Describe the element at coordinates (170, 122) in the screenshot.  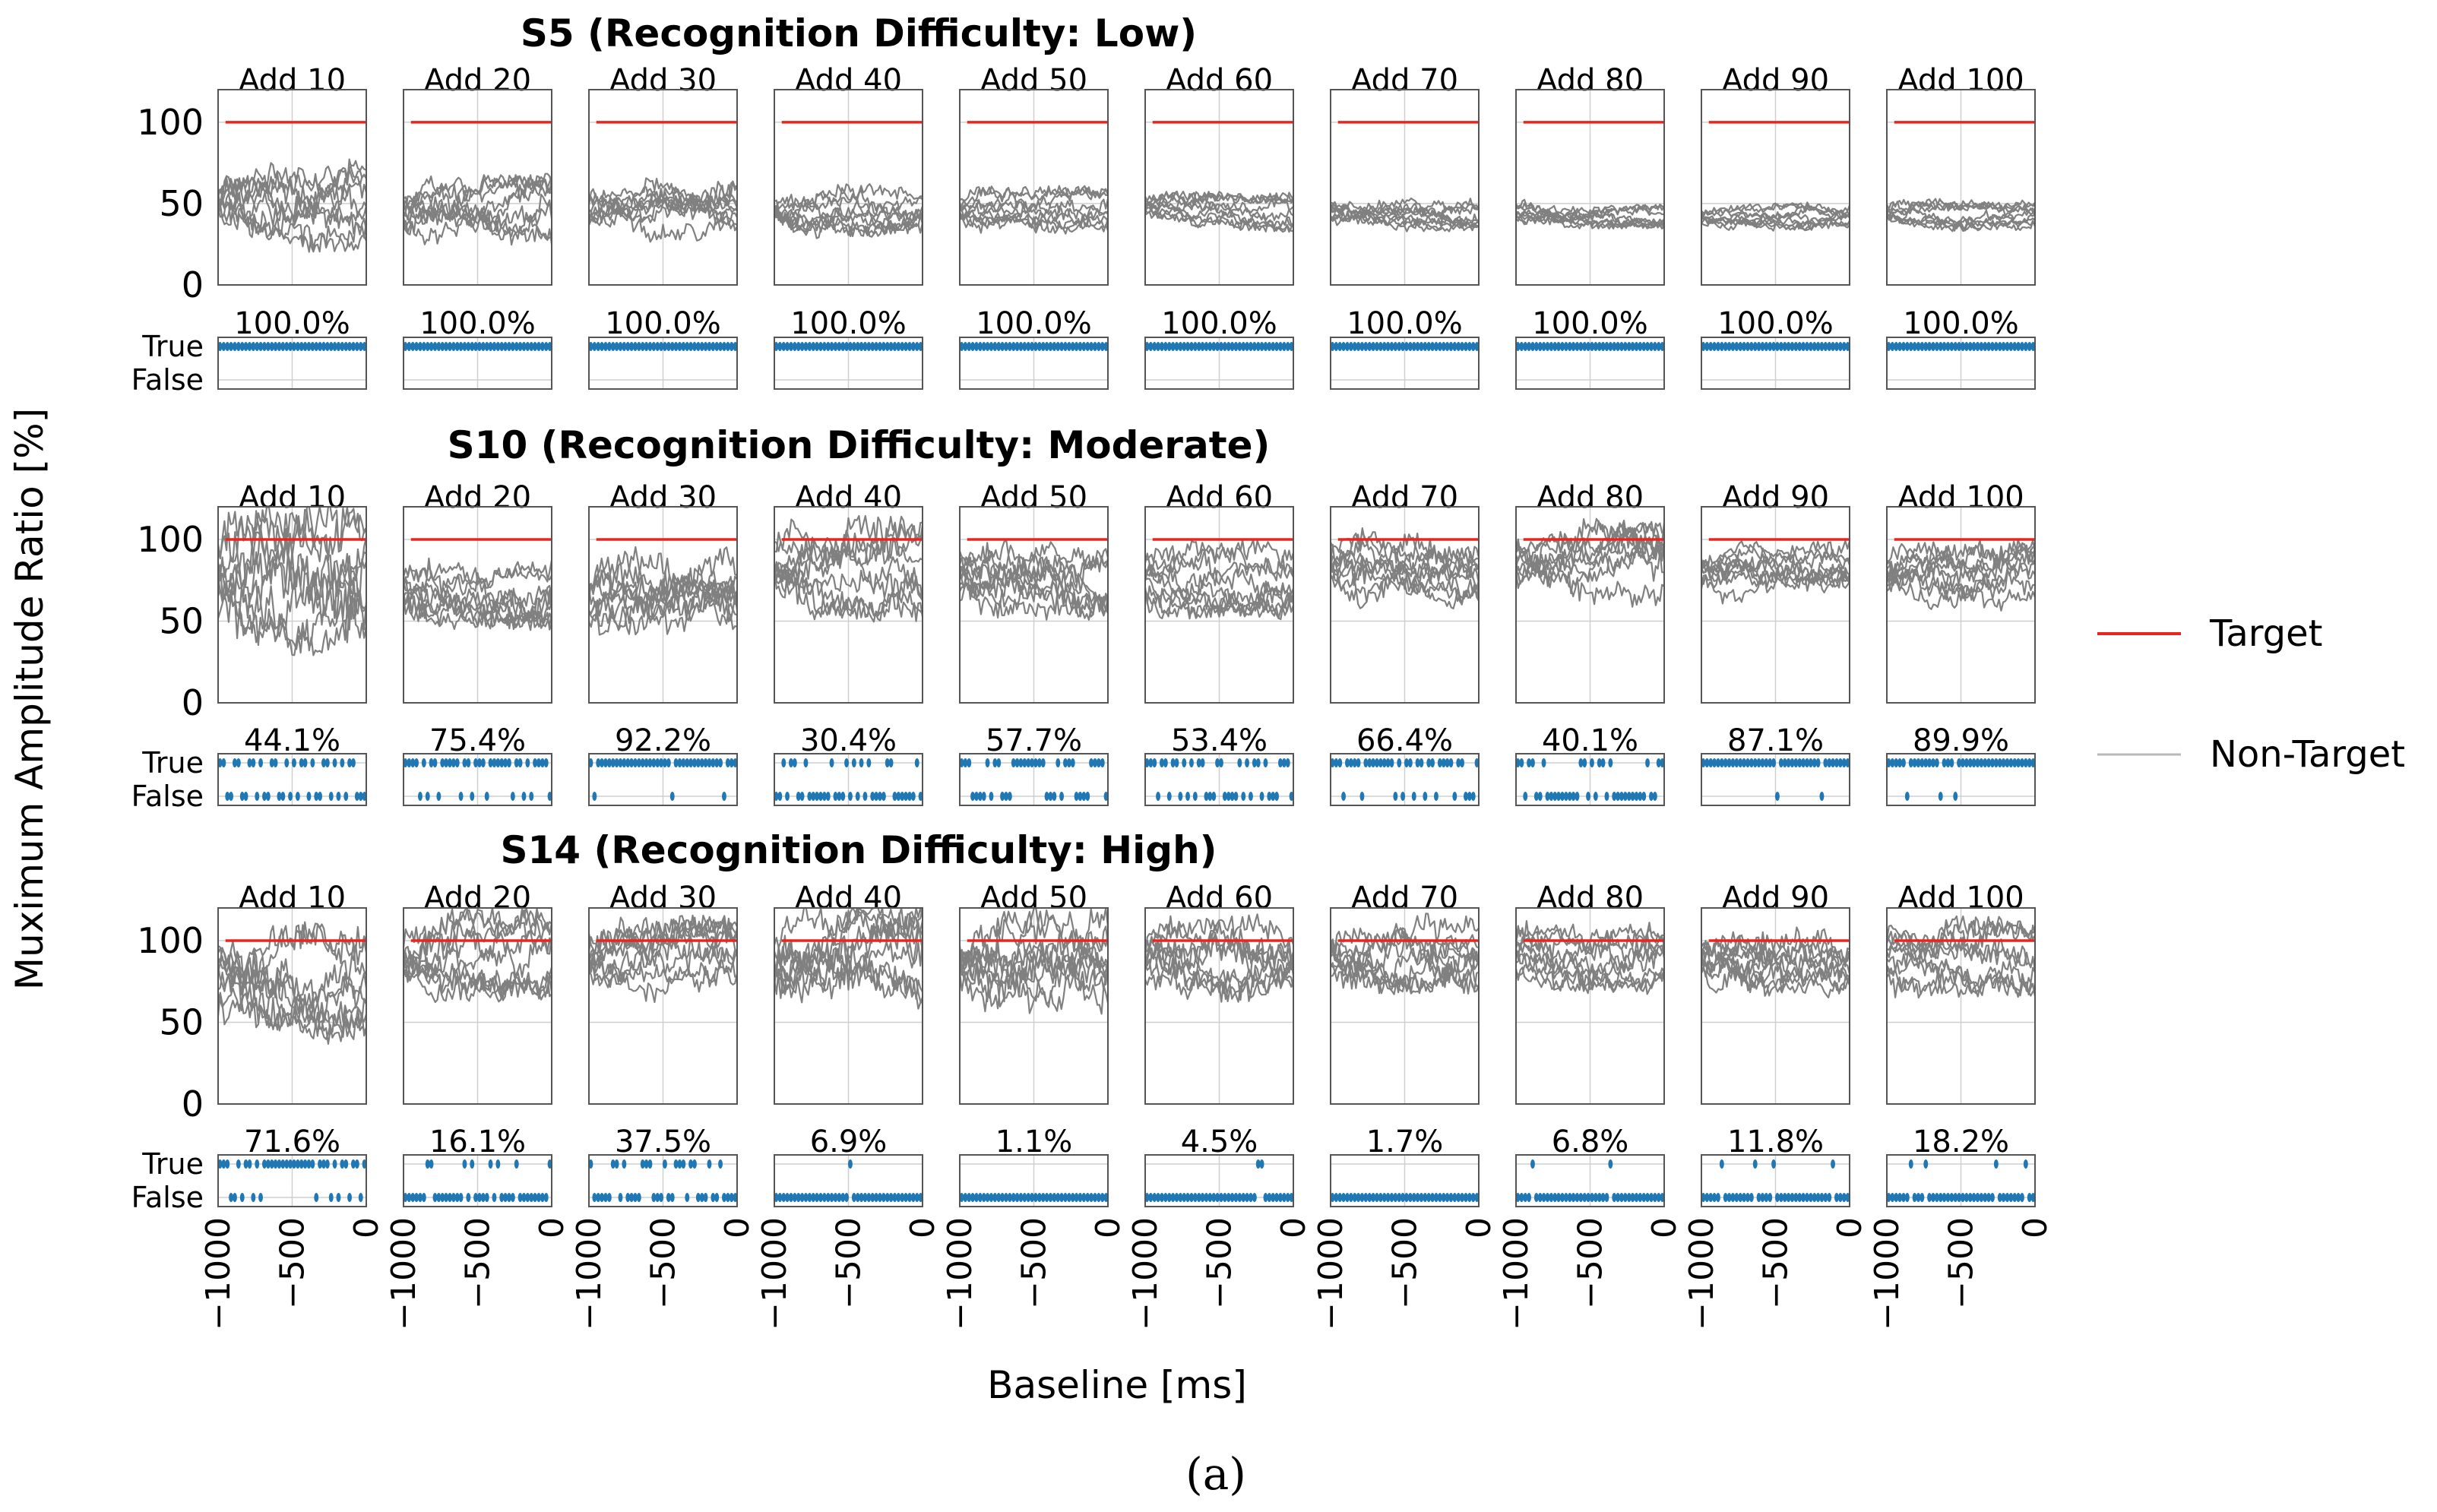
I see `ratio-tick-label: 100` at that location.